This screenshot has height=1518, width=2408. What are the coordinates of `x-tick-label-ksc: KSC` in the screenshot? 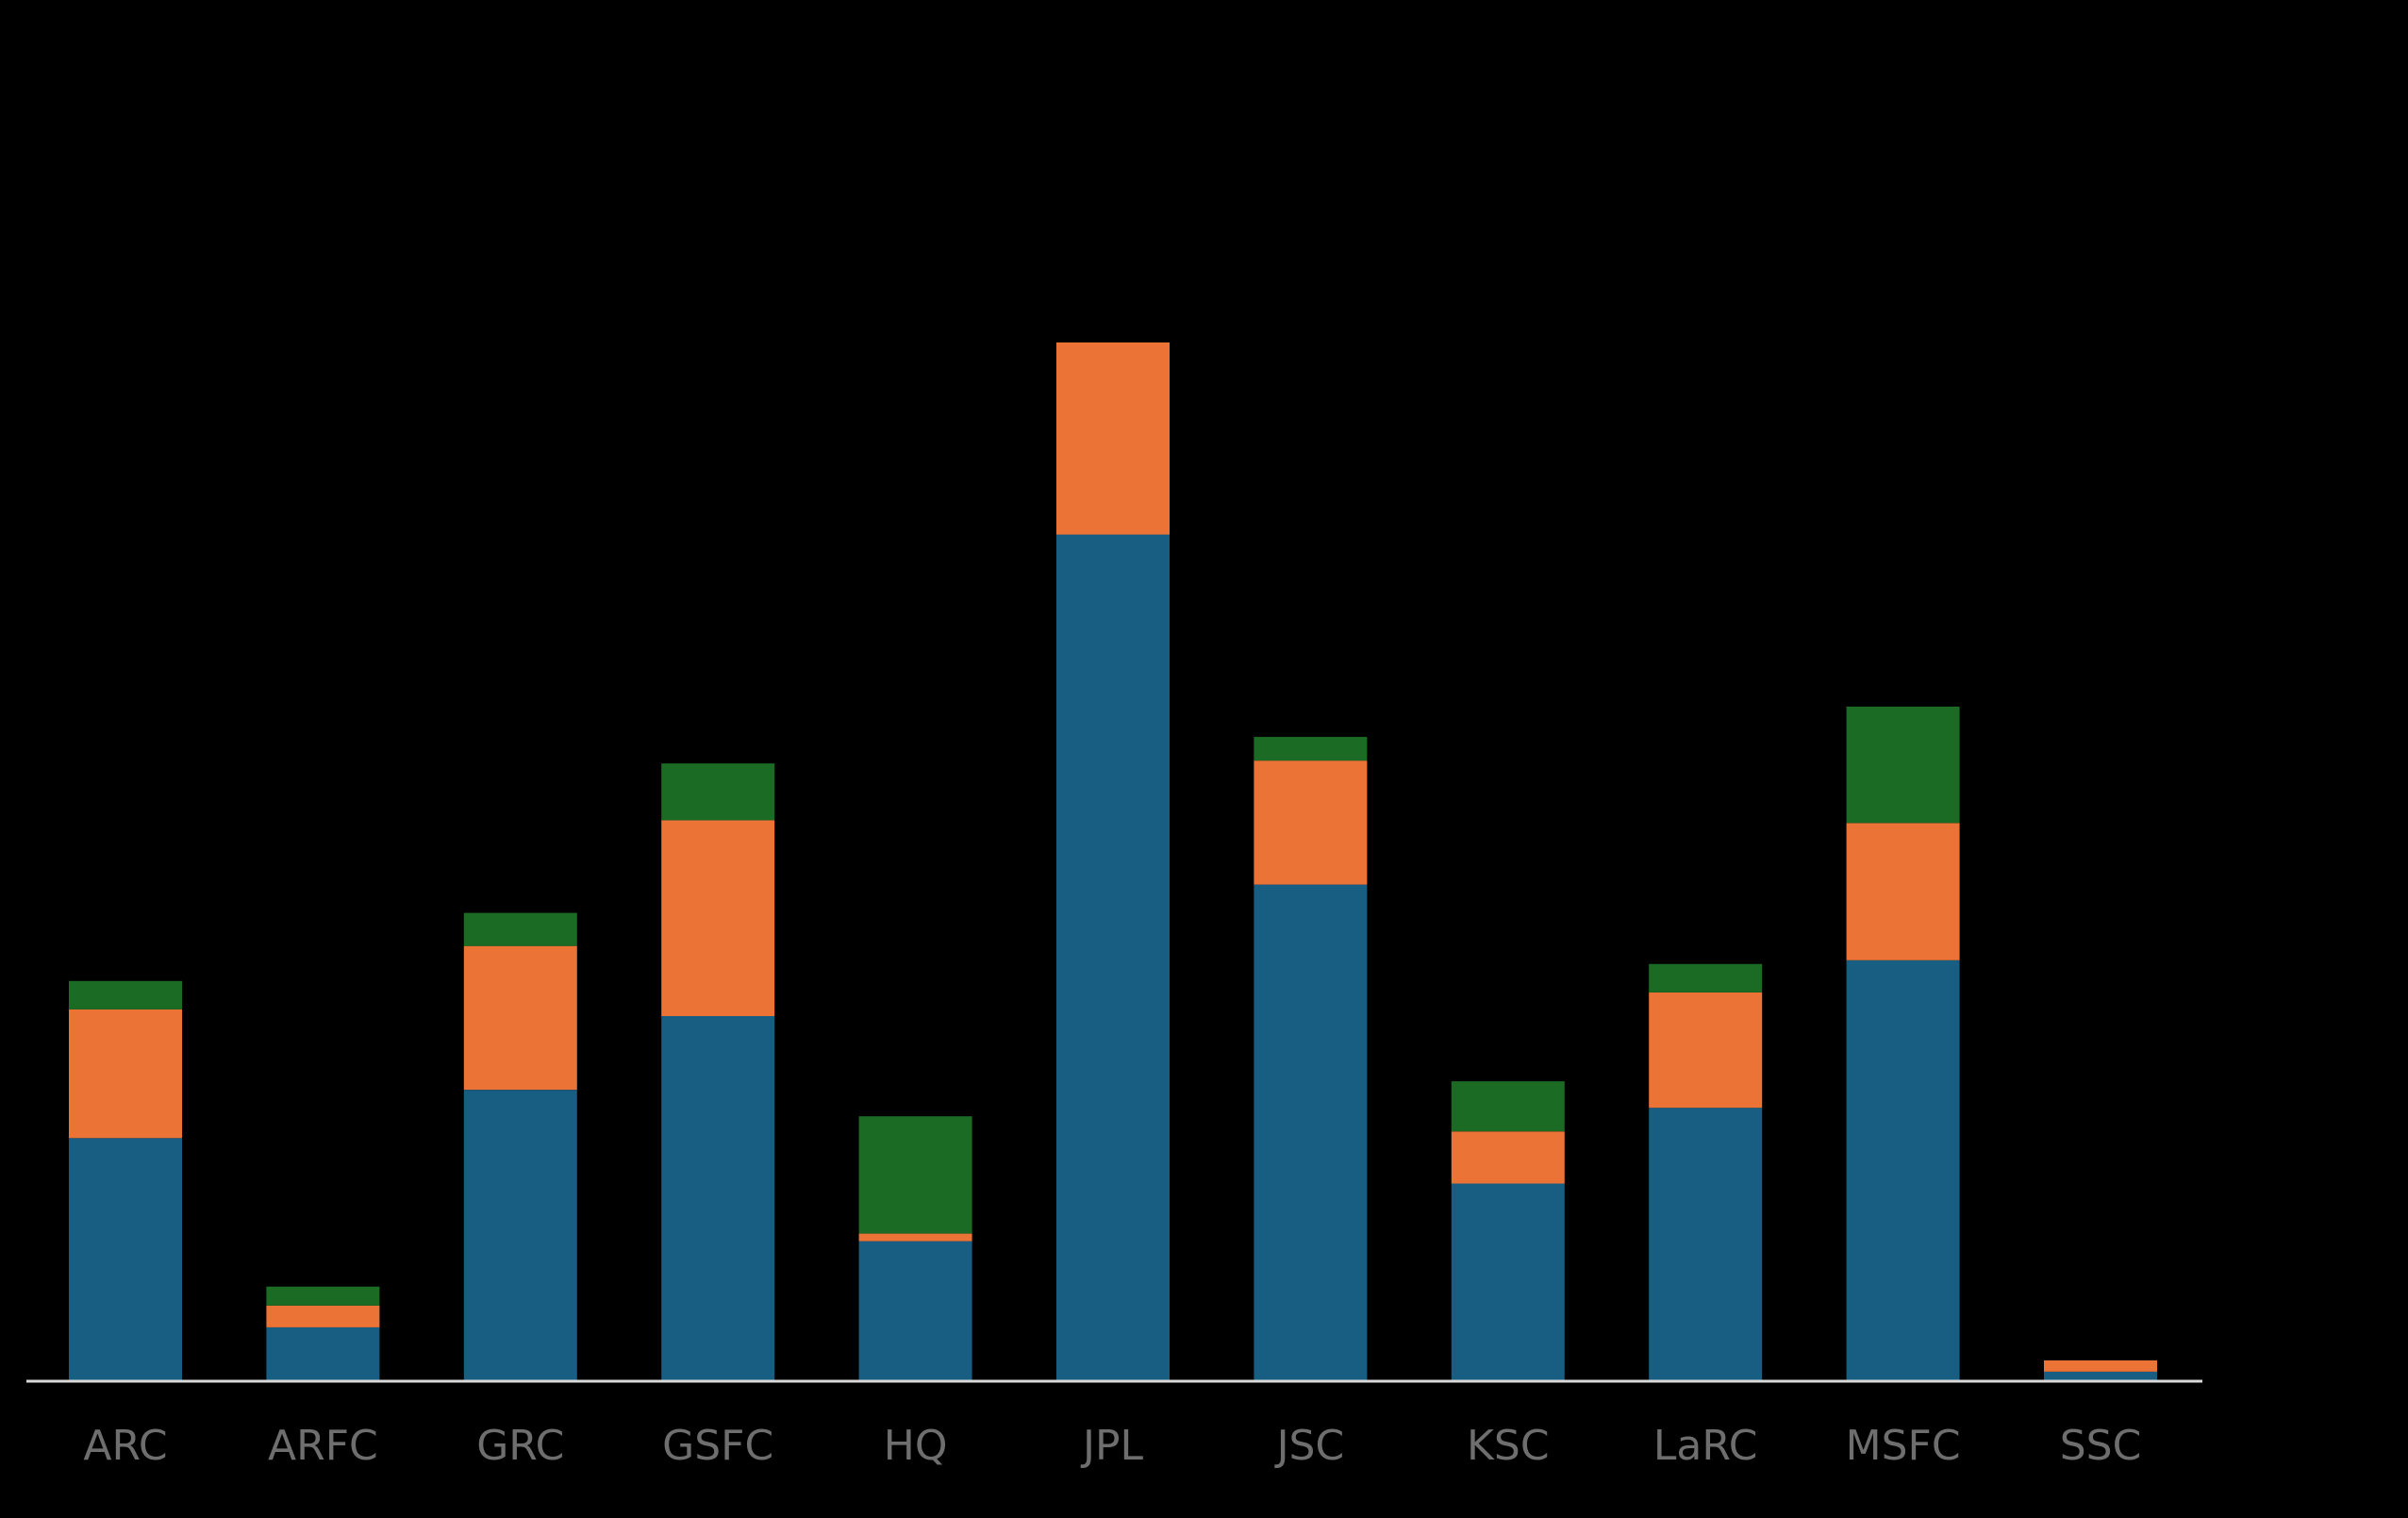 It's located at (1509, 1446).